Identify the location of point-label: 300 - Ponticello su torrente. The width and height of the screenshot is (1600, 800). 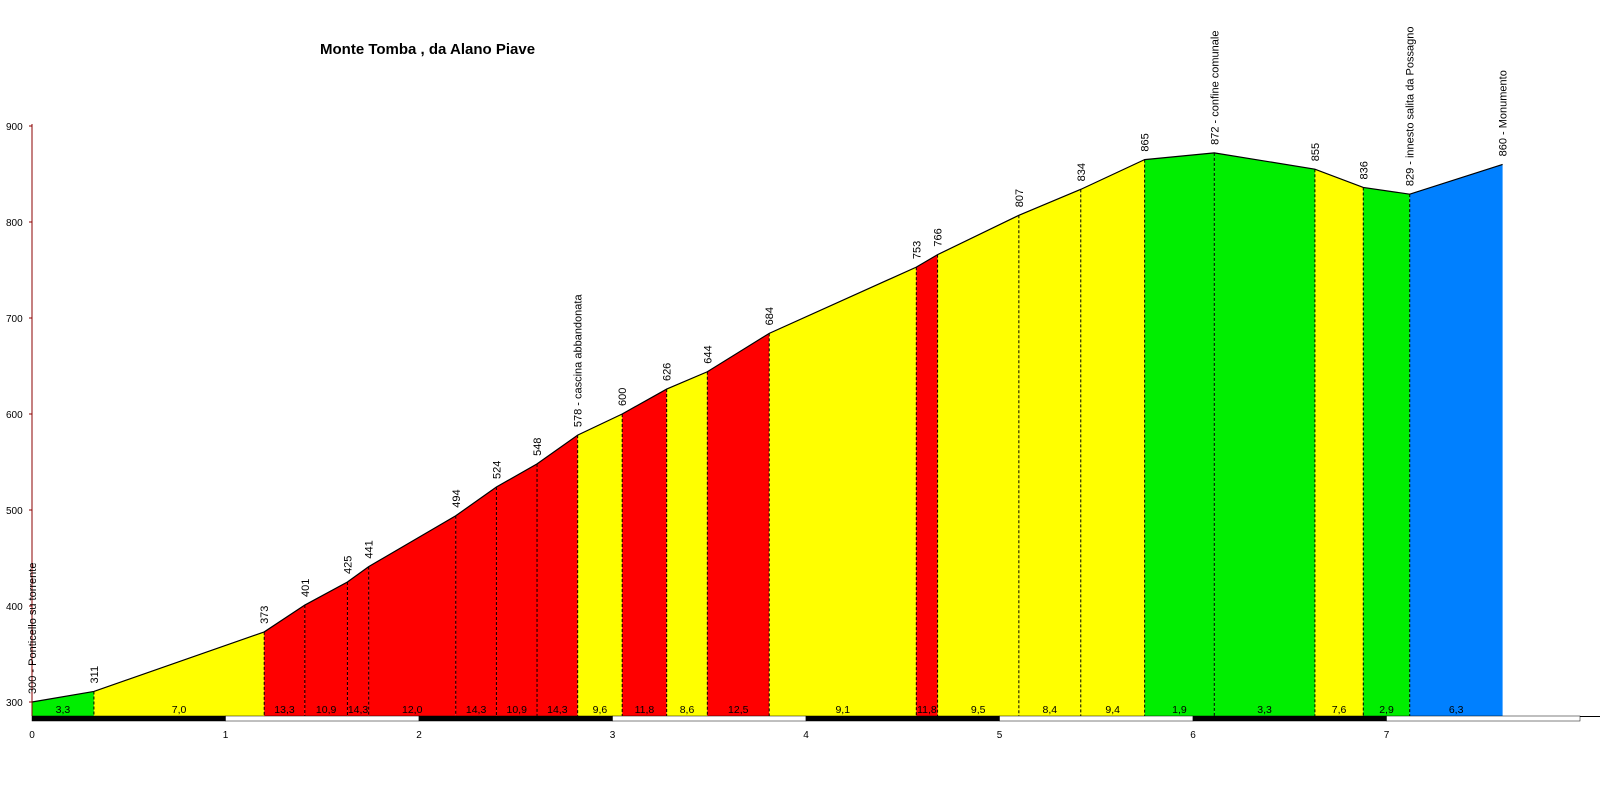
(33, 628).